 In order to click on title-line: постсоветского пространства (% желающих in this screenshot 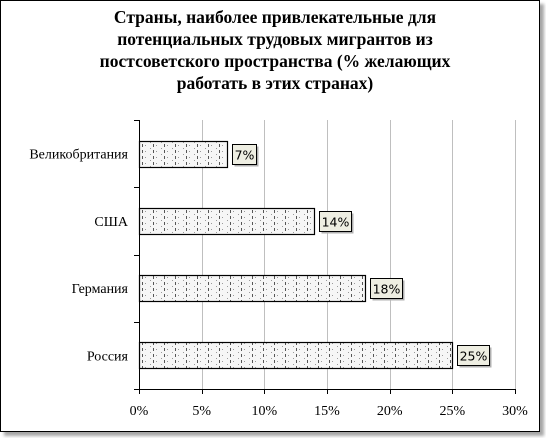, I will do `click(275, 61)`.